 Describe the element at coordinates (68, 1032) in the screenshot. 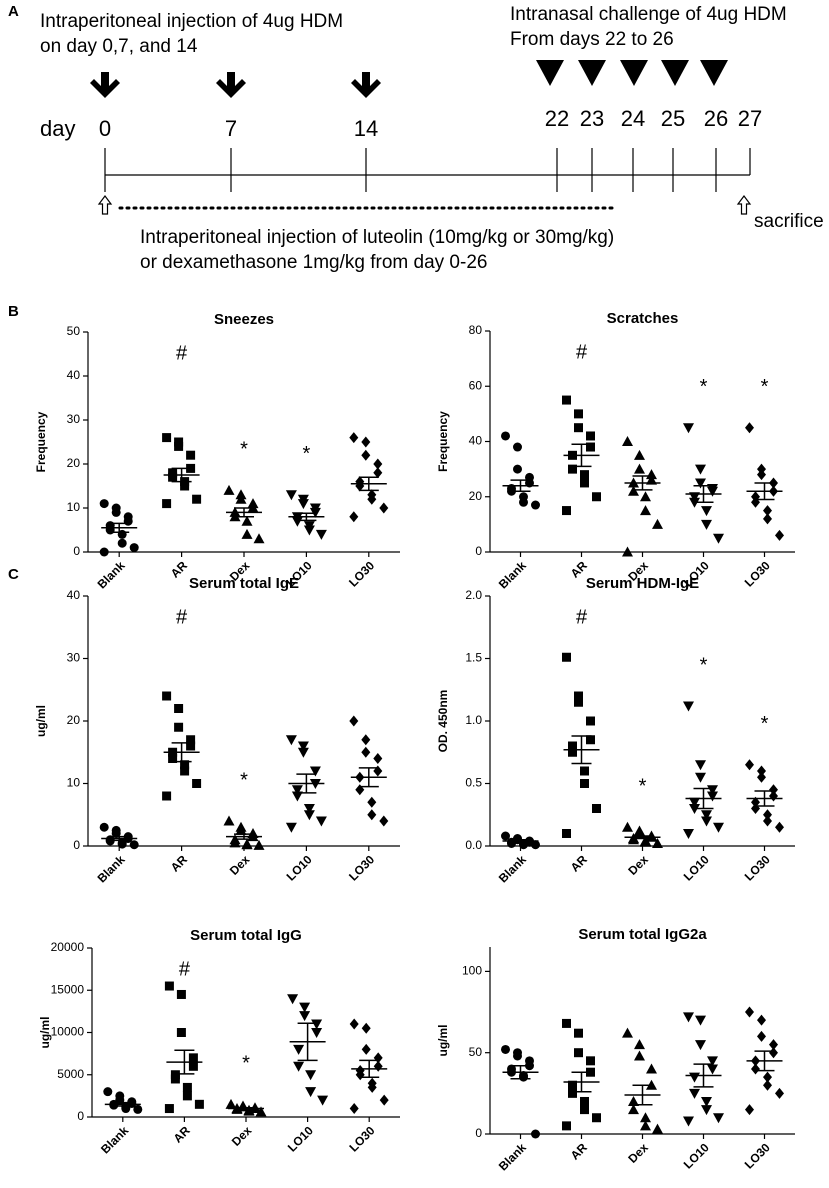

I see `y-tick-label: 10000` at that location.